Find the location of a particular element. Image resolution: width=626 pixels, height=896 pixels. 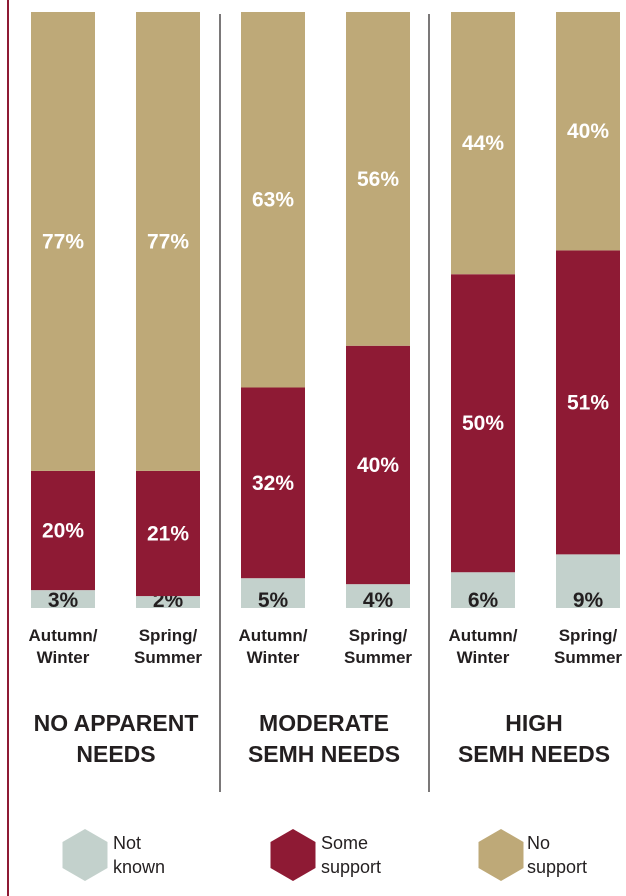

group-label: HIGH SEMH NEEDS is located at coordinates (534, 738).